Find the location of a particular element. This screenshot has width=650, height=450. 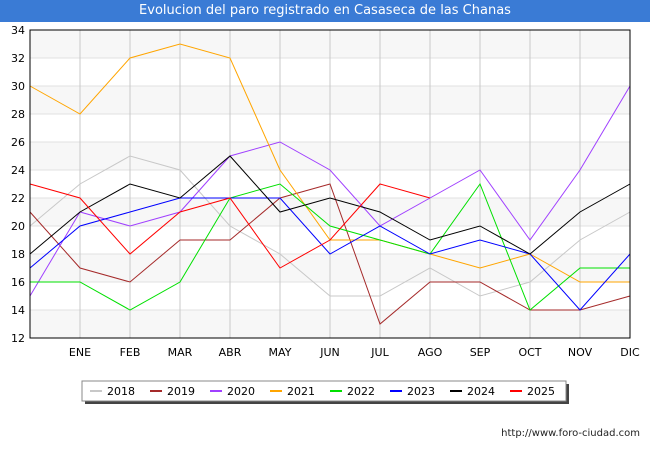

source-link: http://www.foro-ciudad.com is located at coordinates (570, 433).